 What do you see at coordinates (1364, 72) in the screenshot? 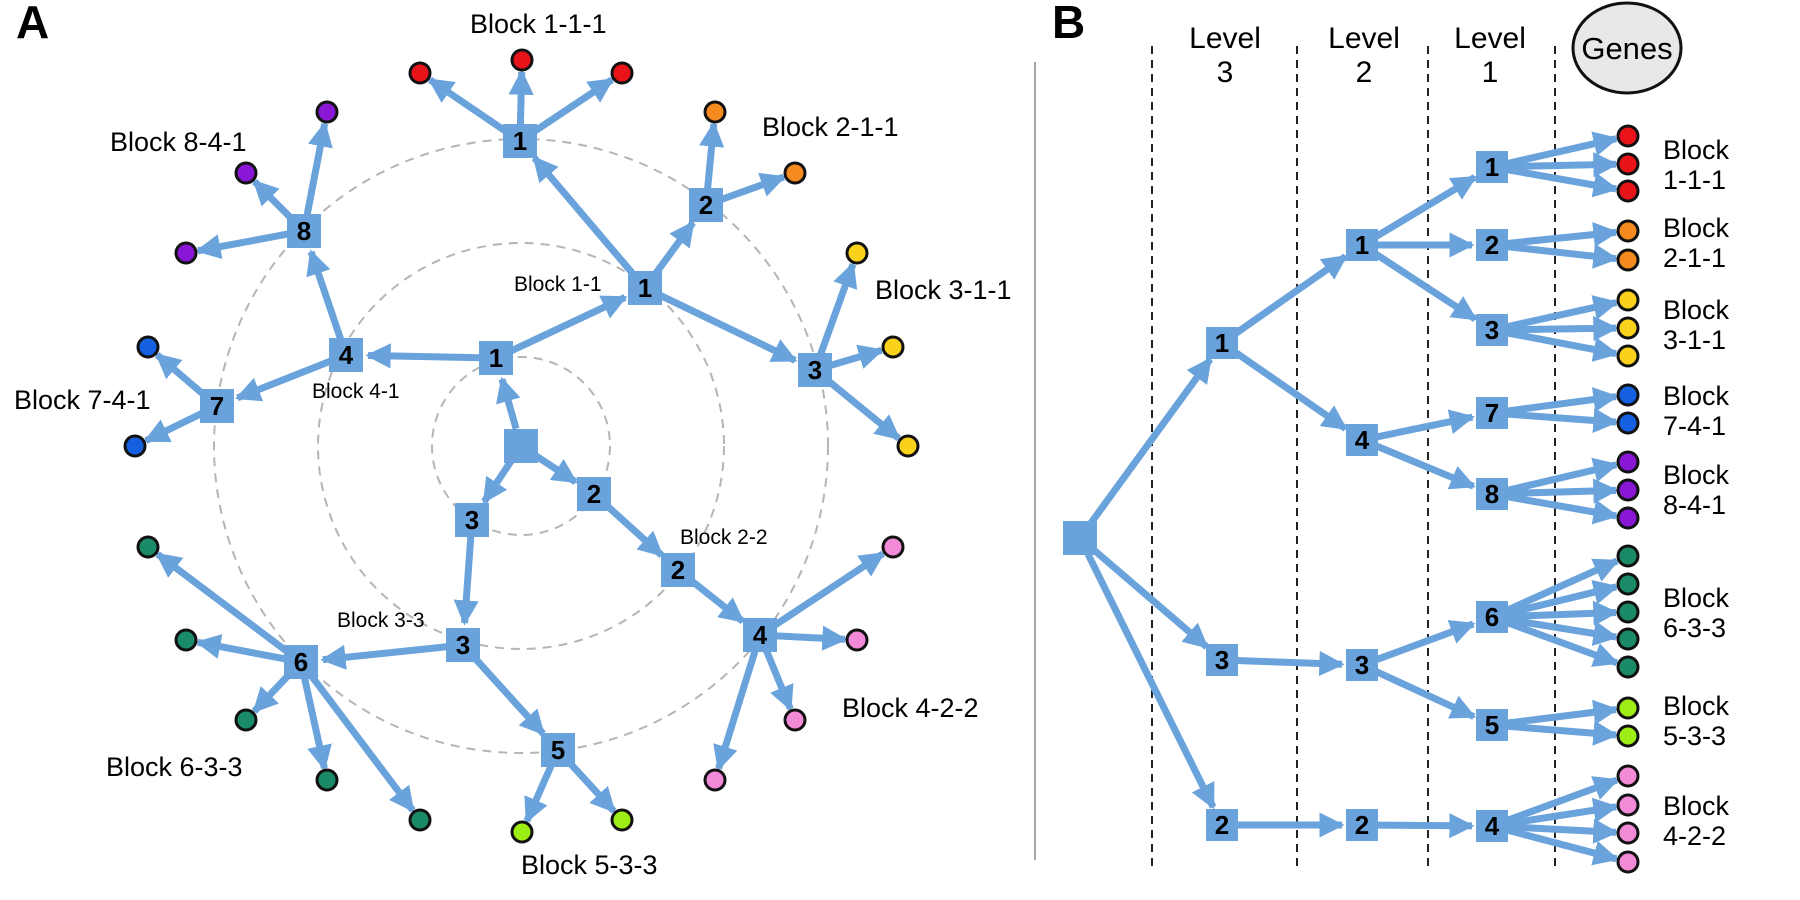
I see `level-2-label-line2: 2` at bounding box center [1364, 72].